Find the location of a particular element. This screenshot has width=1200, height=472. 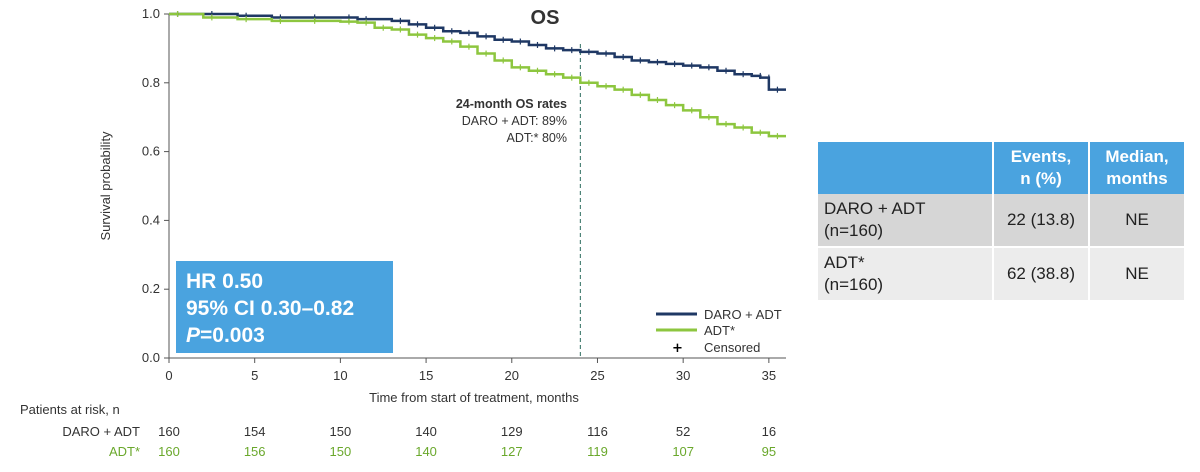

y-tick-label: 0.6 is located at coordinates (151, 151).